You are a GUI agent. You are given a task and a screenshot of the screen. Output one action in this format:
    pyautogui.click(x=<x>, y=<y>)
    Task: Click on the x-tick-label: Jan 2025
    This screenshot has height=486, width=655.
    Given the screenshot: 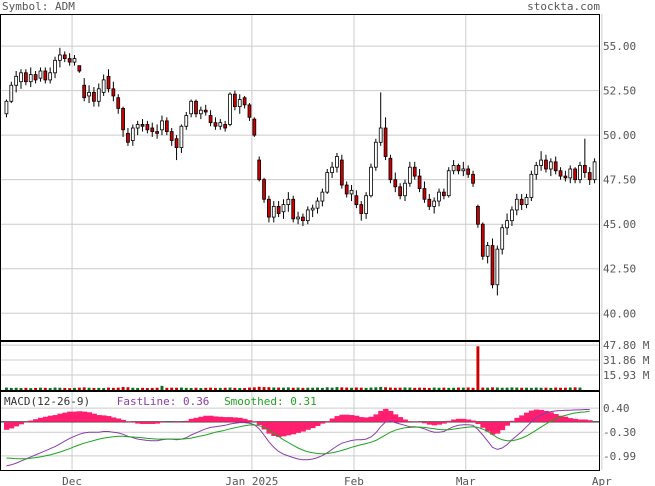 What is the action you would take?
    pyautogui.click(x=251, y=480)
    